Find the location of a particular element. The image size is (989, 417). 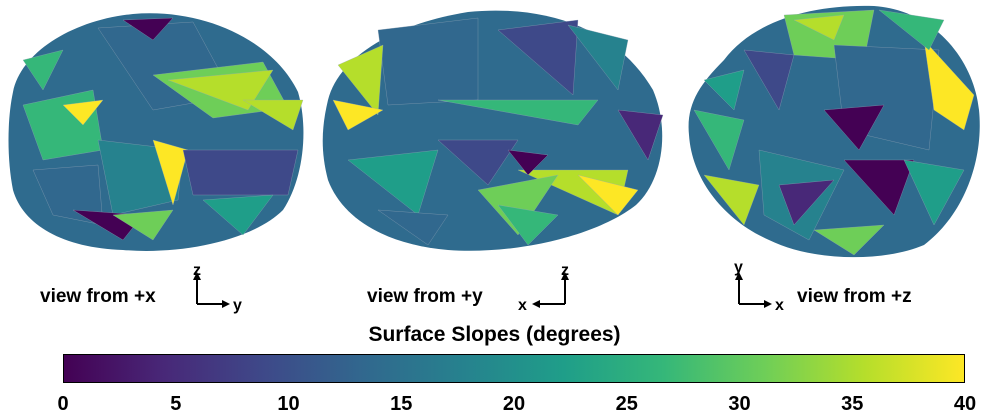

colorbar-tick-label: 25 is located at coordinates (626, 404).